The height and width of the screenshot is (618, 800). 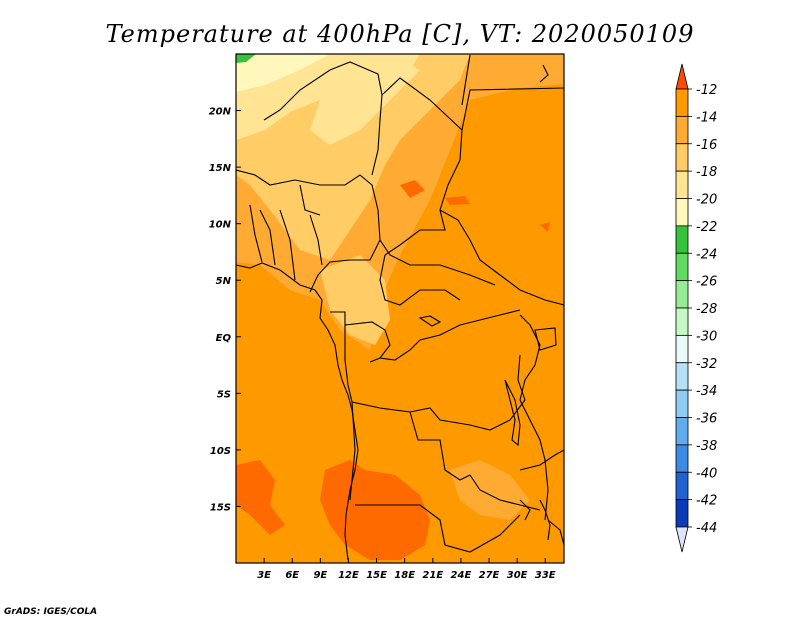 What do you see at coordinates (706, 473) in the screenshot?
I see `colorbar-label: -40` at bounding box center [706, 473].